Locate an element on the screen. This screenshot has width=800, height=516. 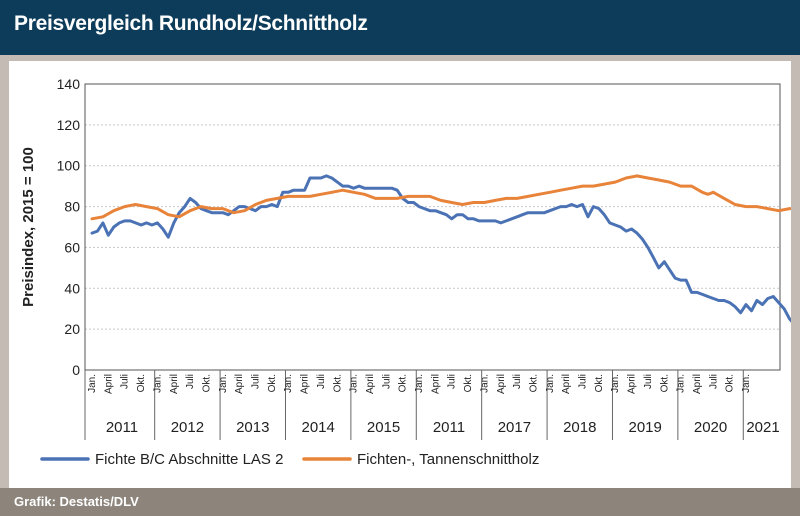
chart-title: Preisvergleich Rundholz/Schnittholz is located at coordinates (191, 23).